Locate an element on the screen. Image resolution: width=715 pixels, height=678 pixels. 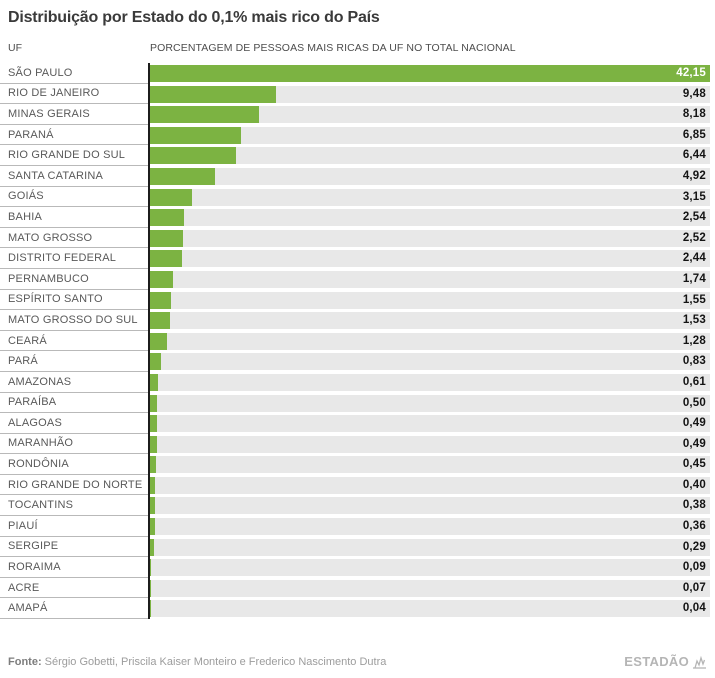
state-label: CEARÁ is located at coordinates (74, 341).